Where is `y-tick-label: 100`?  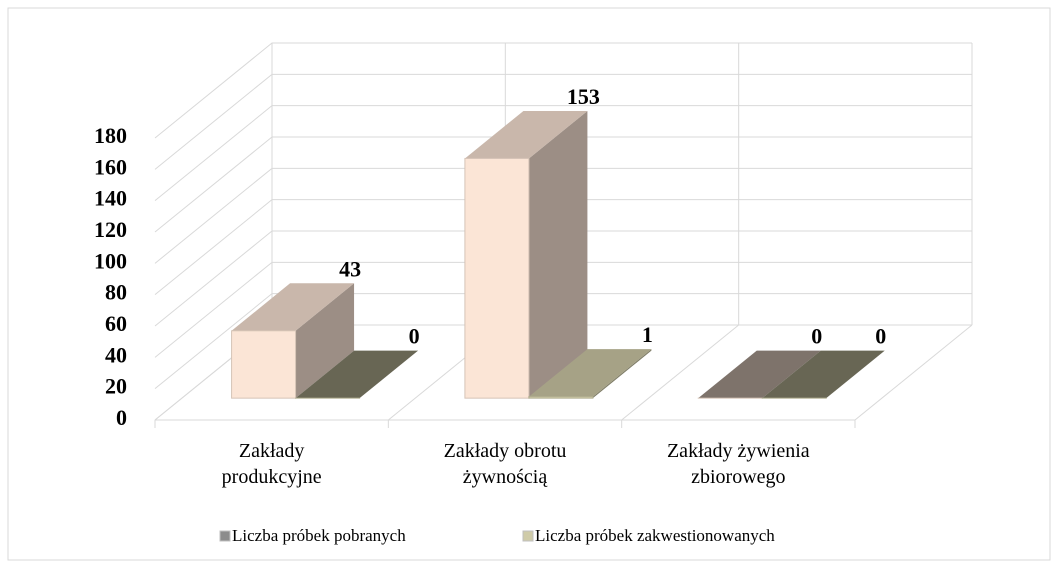 y-tick-label: 100 is located at coordinates (110, 260).